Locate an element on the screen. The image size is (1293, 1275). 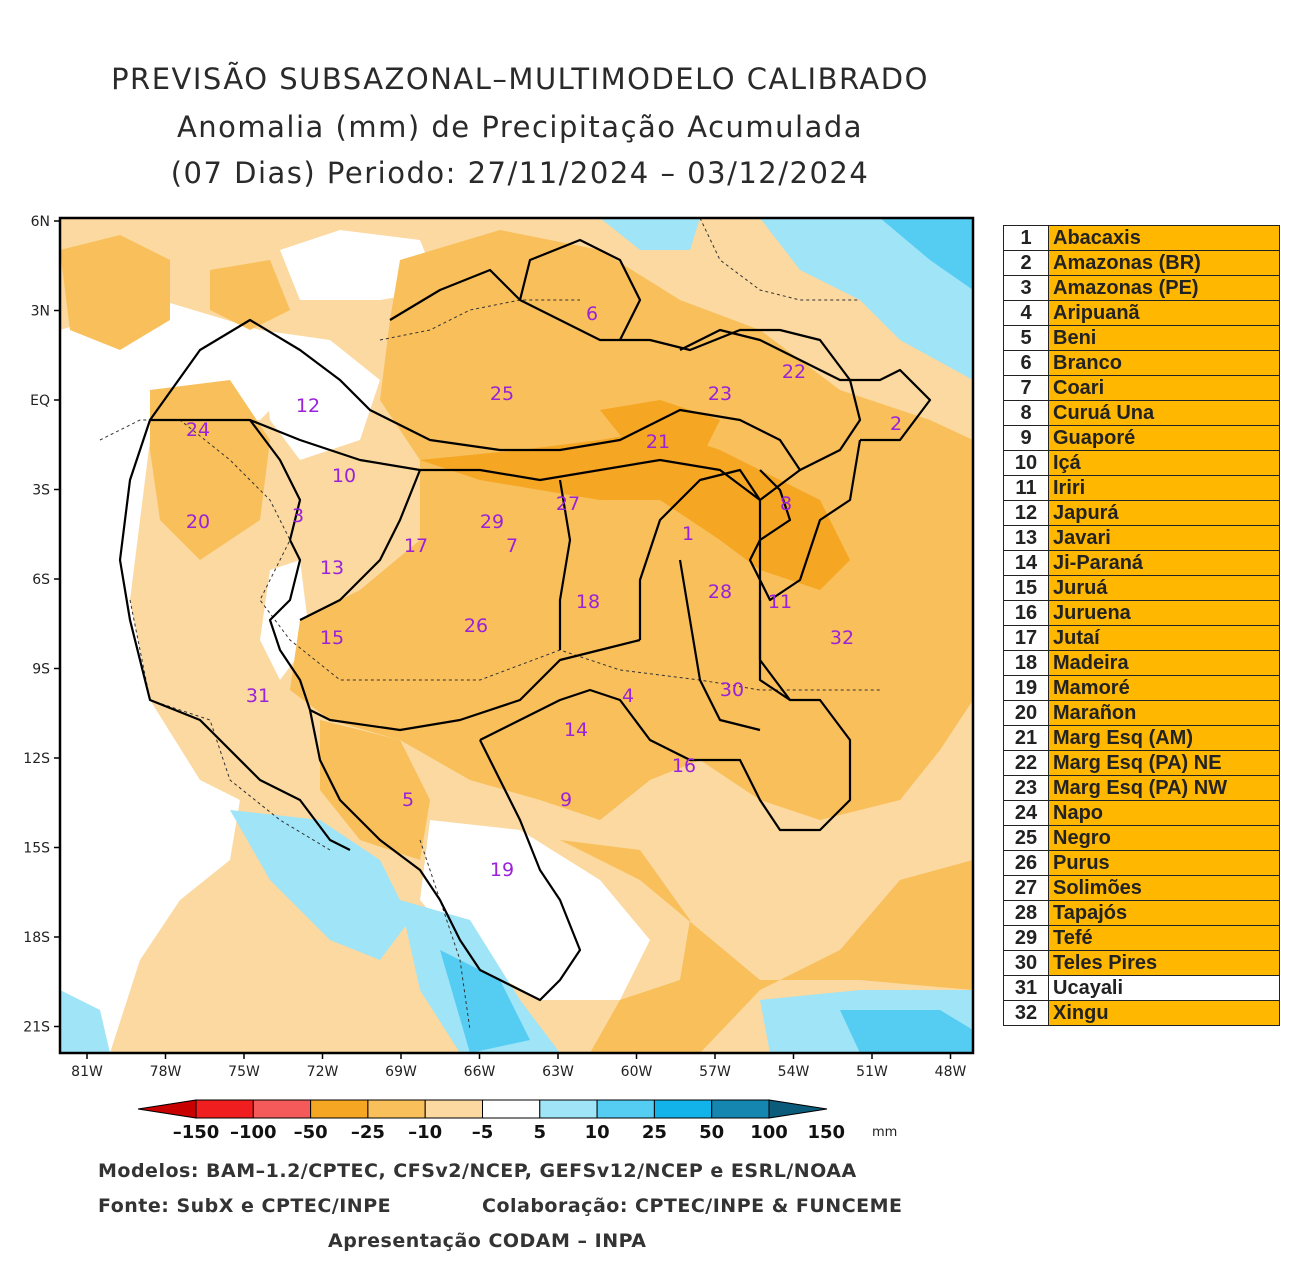
lon-tick-label: 48W is located at coordinates (951, 1072).